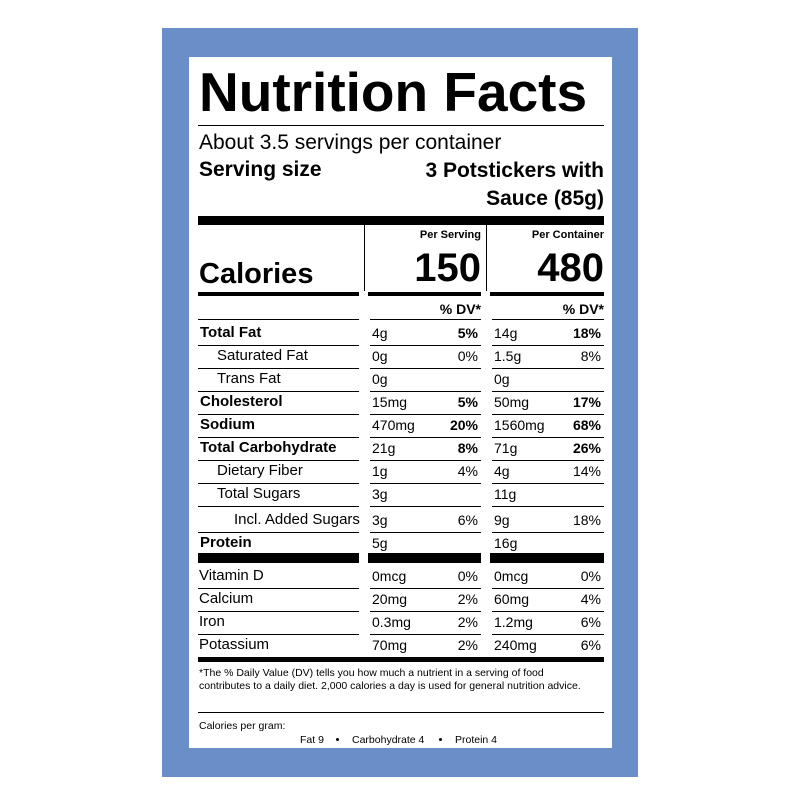 The image size is (800, 800). What do you see at coordinates (393, 424) in the screenshot?
I see `amount: 470mg` at bounding box center [393, 424].